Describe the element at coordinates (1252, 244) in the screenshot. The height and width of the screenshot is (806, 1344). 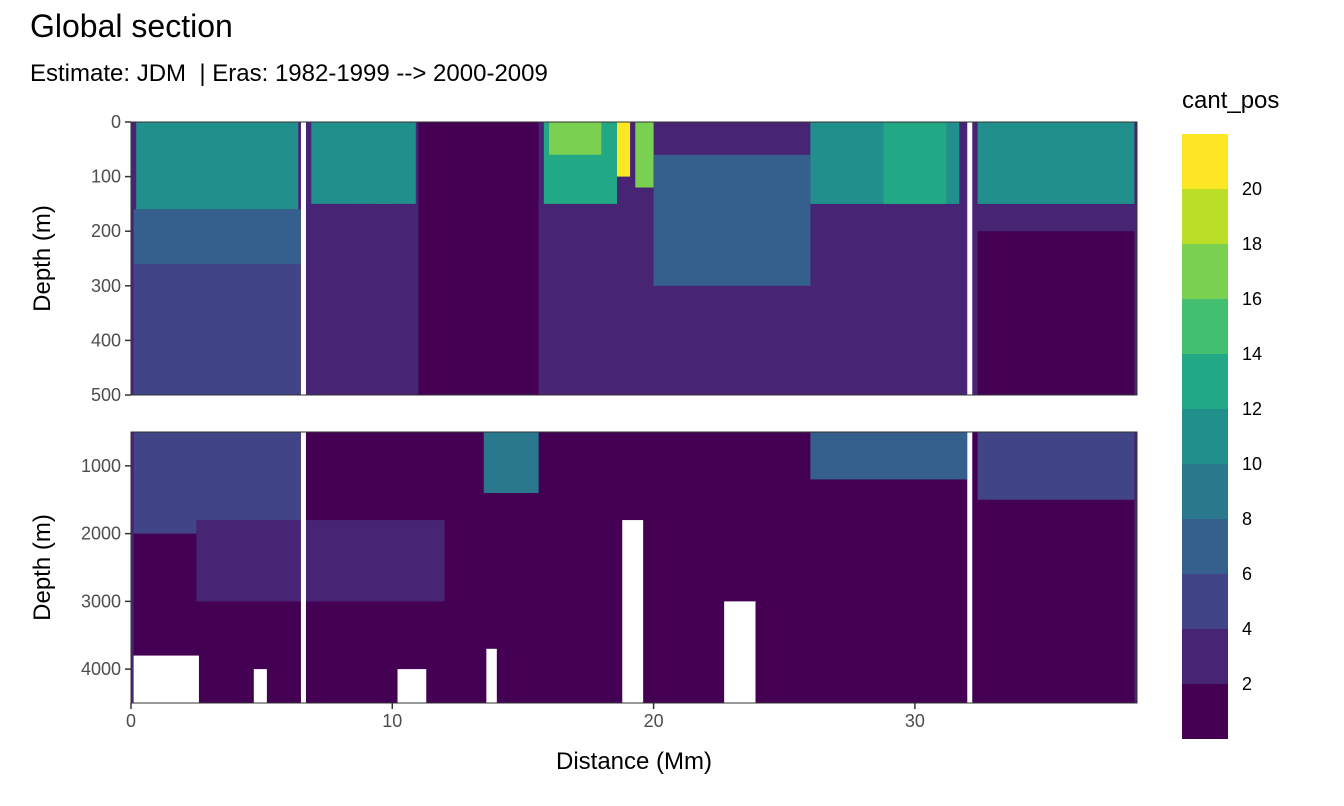
I see `legend-tick-label: 18` at that location.